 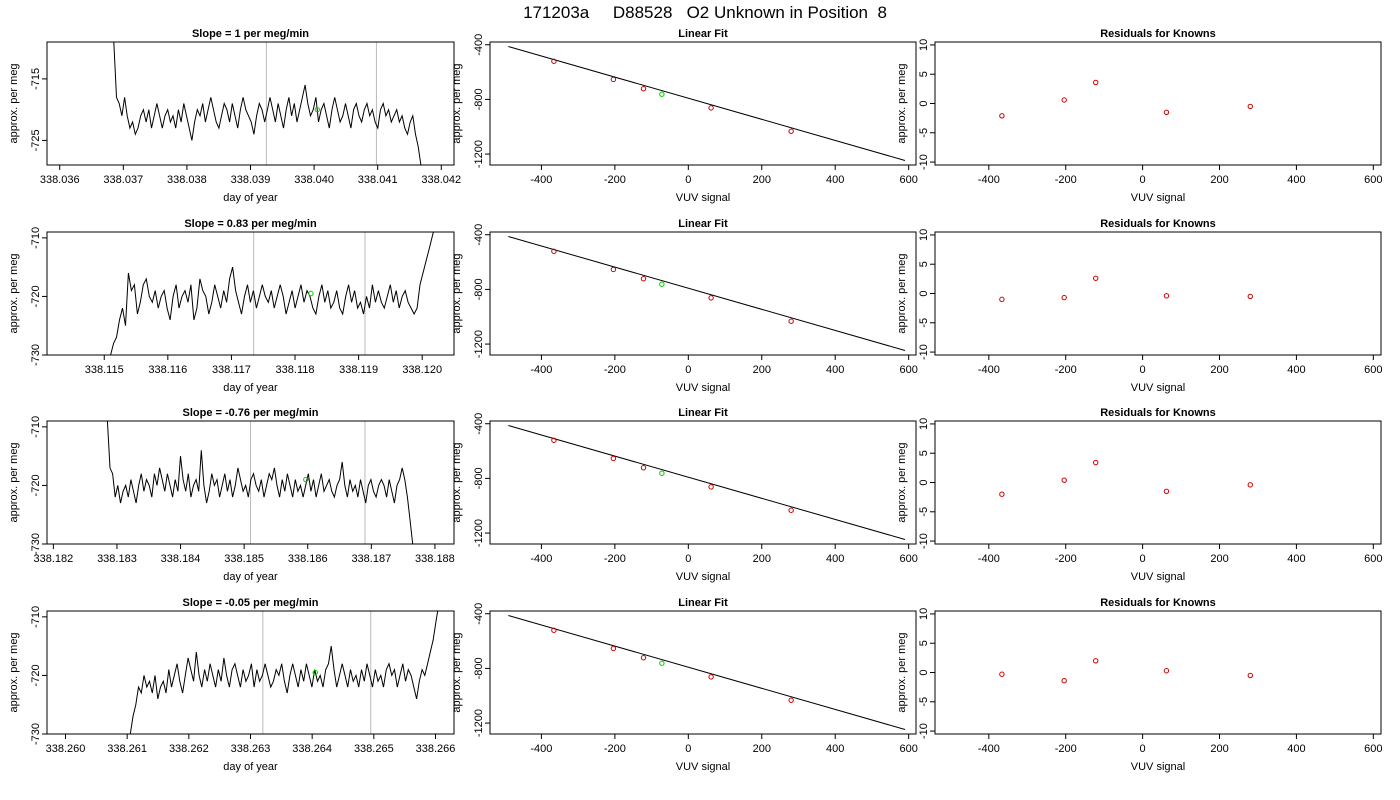 I want to click on x-tick-label: 338.118, so click(x=295, y=370).